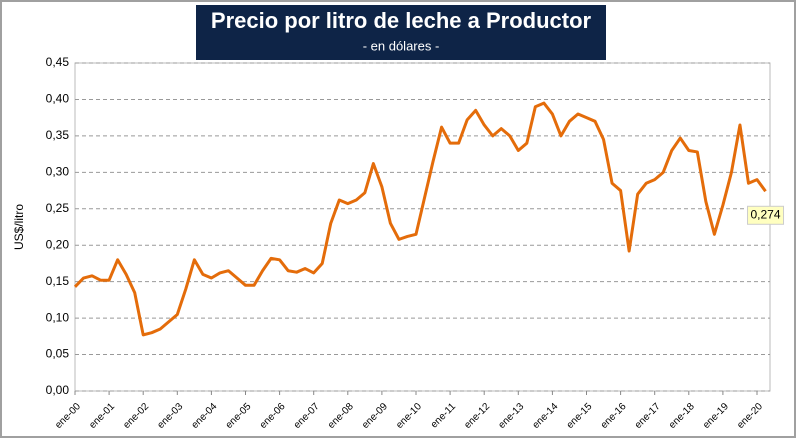  Describe the element at coordinates (58, 390) in the screenshot. I see `y-tick-label: 0,00` at that location.